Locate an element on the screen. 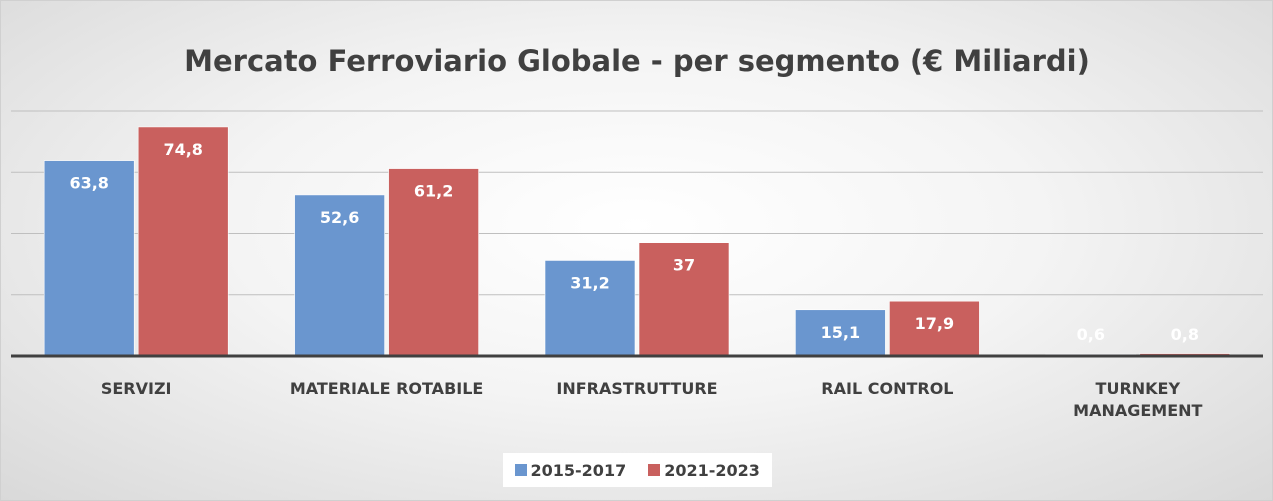 This screenshot has width=1273, height=501. legend-label: 2021-2023 is located at coordinates (712, 470).